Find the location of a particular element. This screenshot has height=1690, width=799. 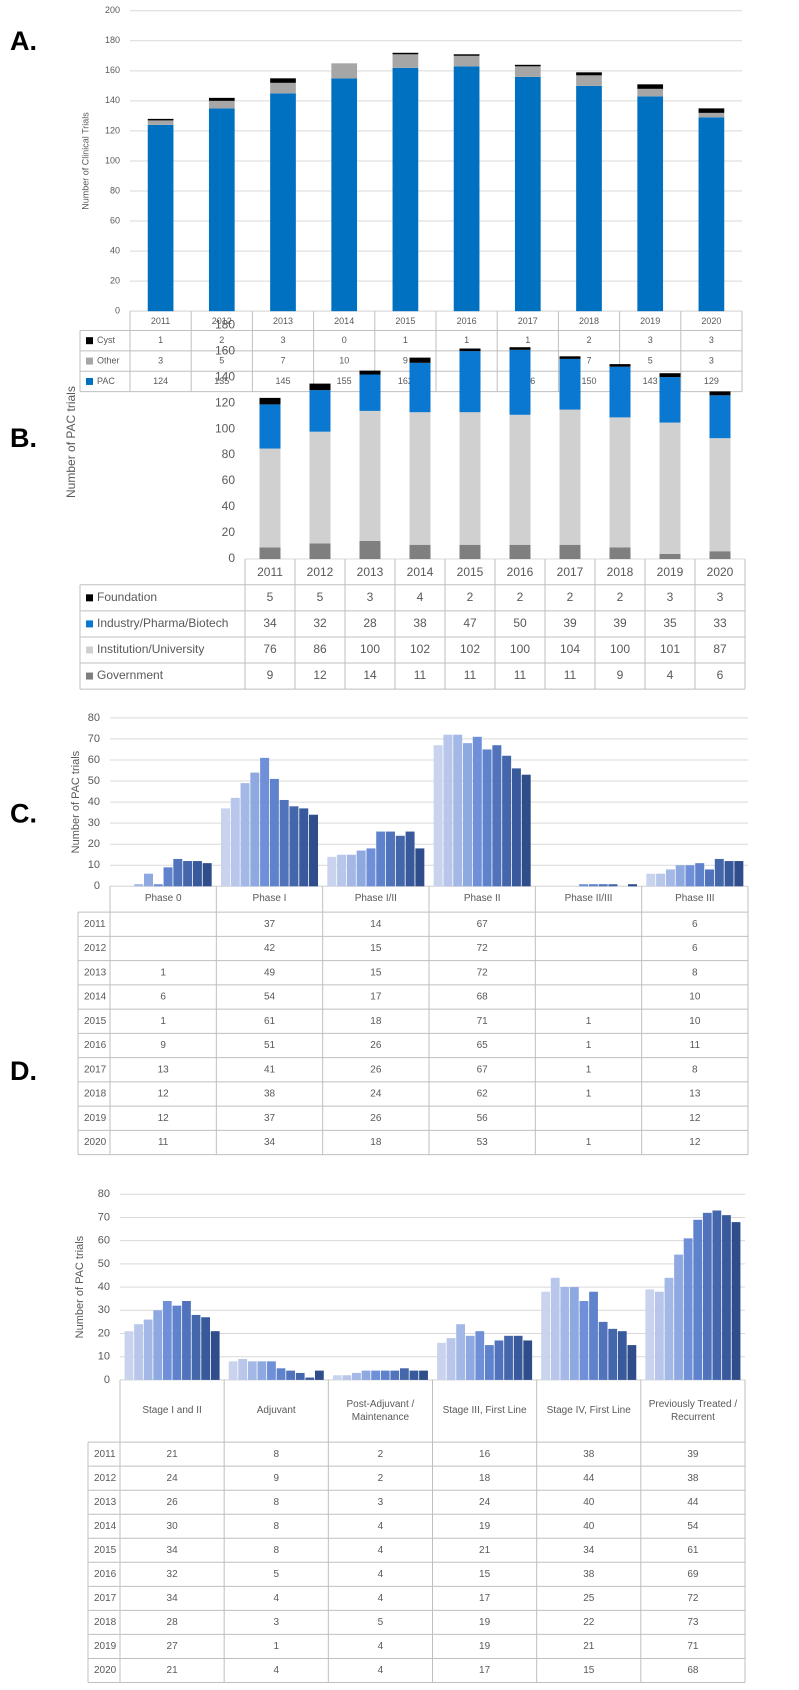

table-value: 27 is located at coordinates (173, 1646).